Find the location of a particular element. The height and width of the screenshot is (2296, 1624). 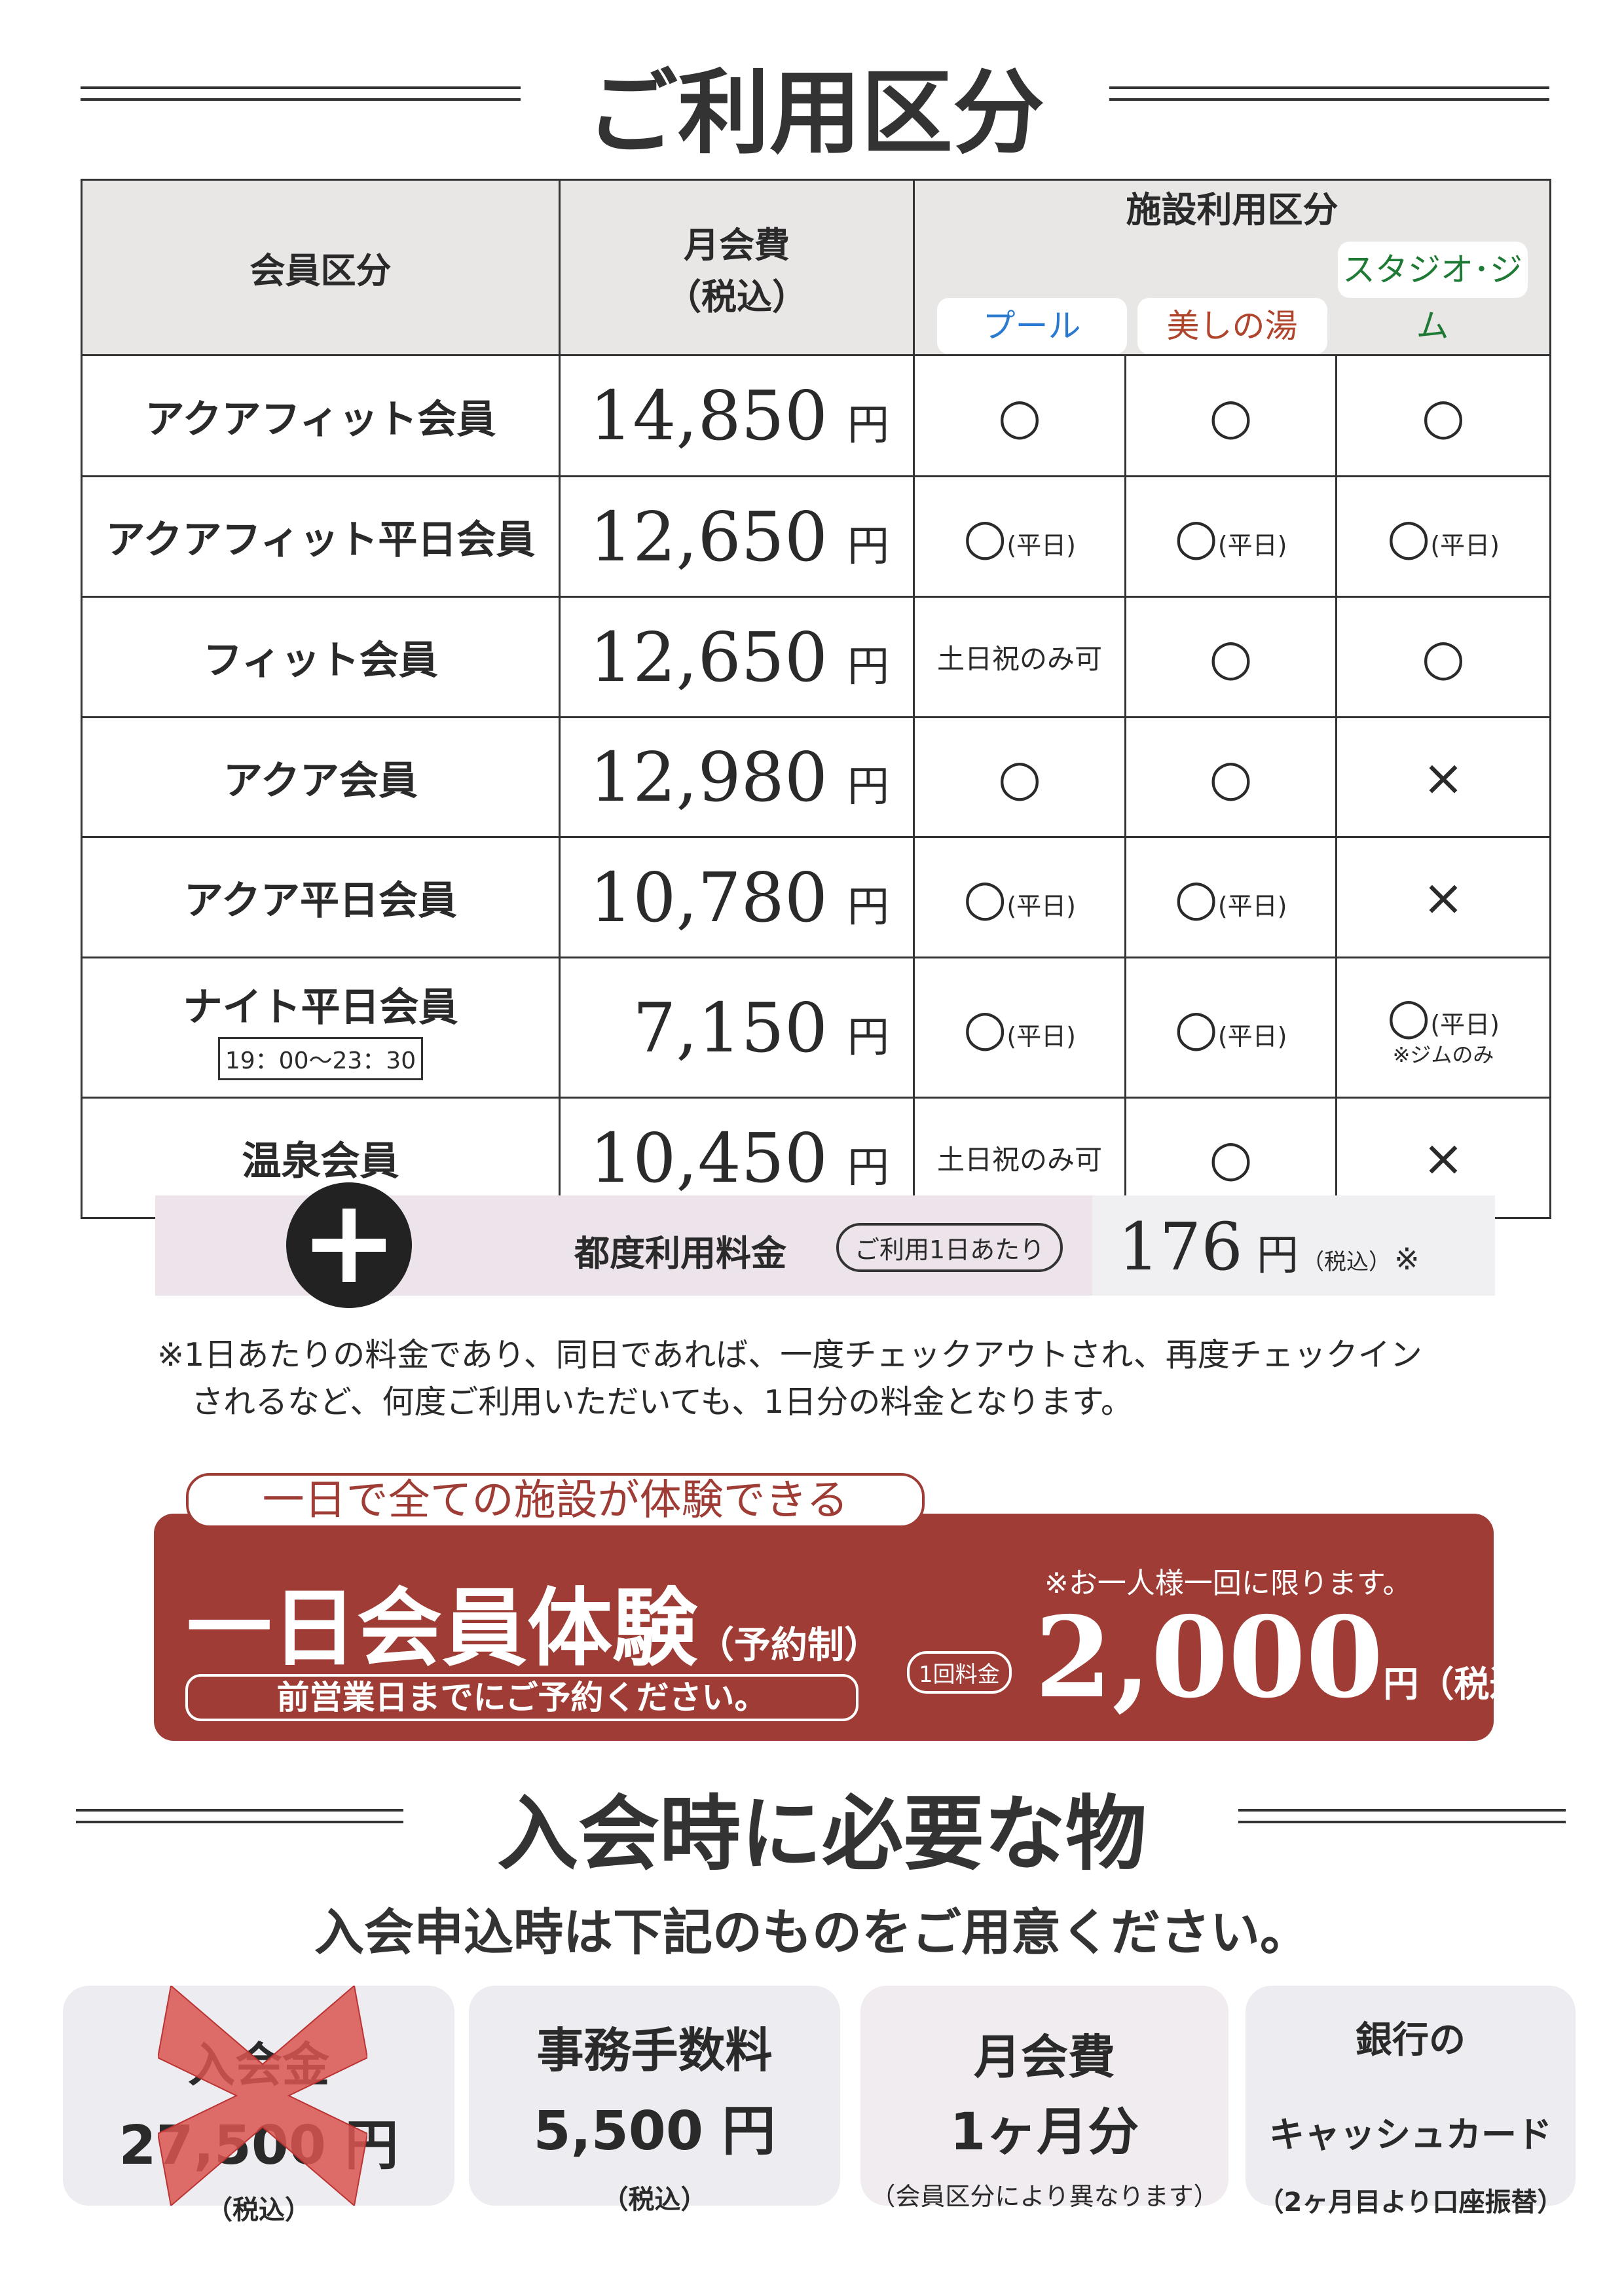

member-type-name: 温泉会員 is located at coordinates (320, 1161).